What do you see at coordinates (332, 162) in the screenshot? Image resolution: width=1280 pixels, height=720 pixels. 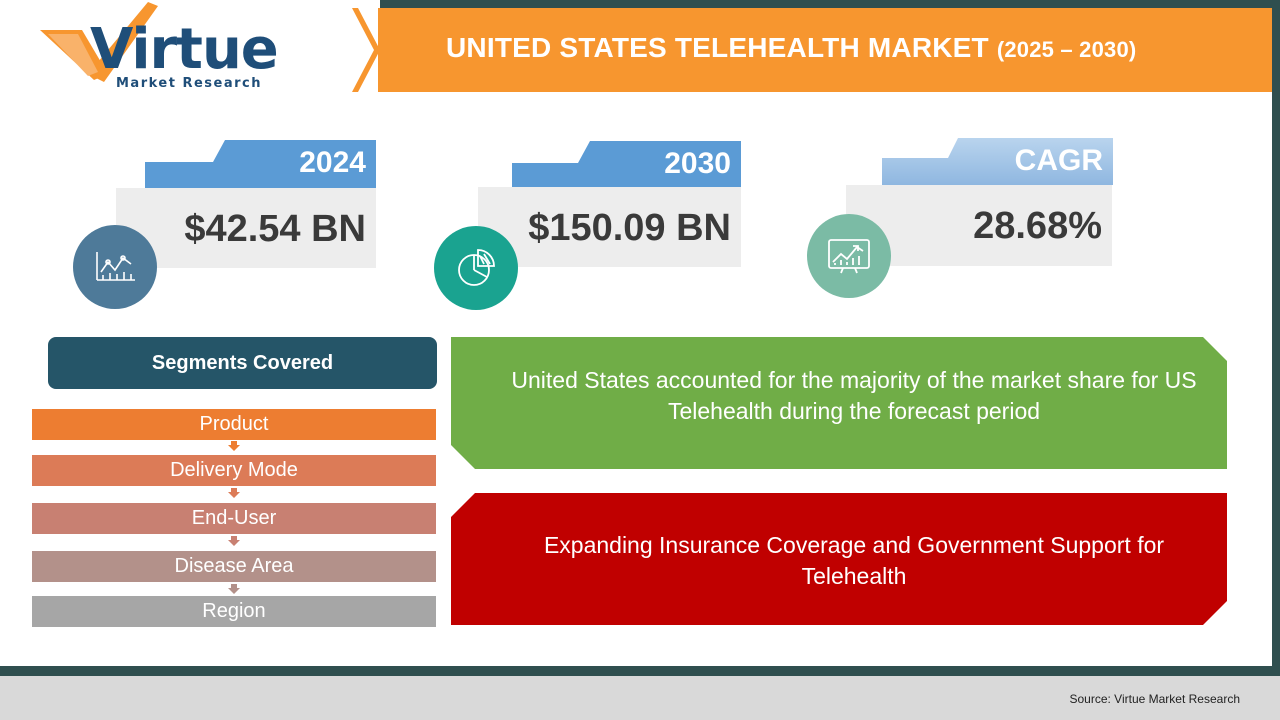 I see `stat-label: 2024` at bounding box center [332, 162].